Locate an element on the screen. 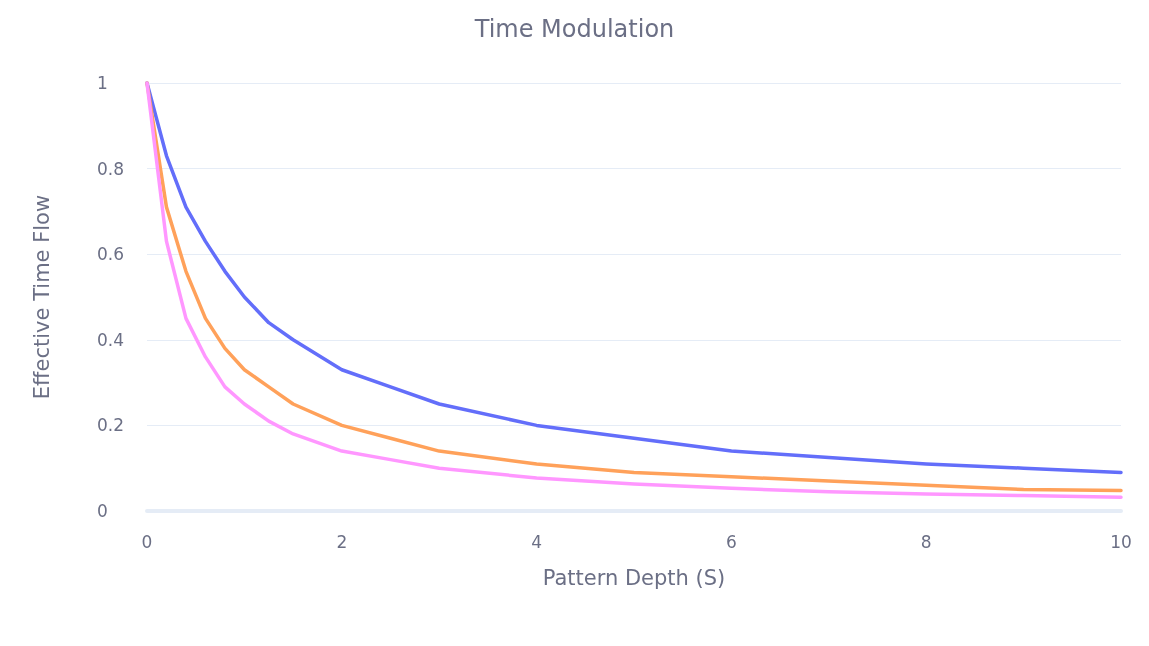 The image size is (1149, 646). y-tick-label: 0 is located at coordinates (102, 511).